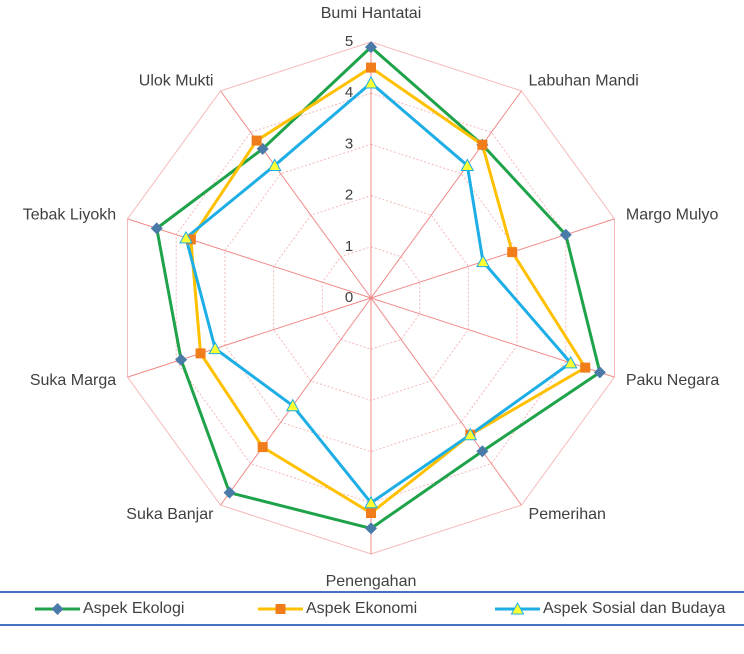 This screenshot has height=654, width=744. What do you see at coordinates (349, 195) in the screenshot?
I see `tick-label: 2` at bounding box center [349, 195].